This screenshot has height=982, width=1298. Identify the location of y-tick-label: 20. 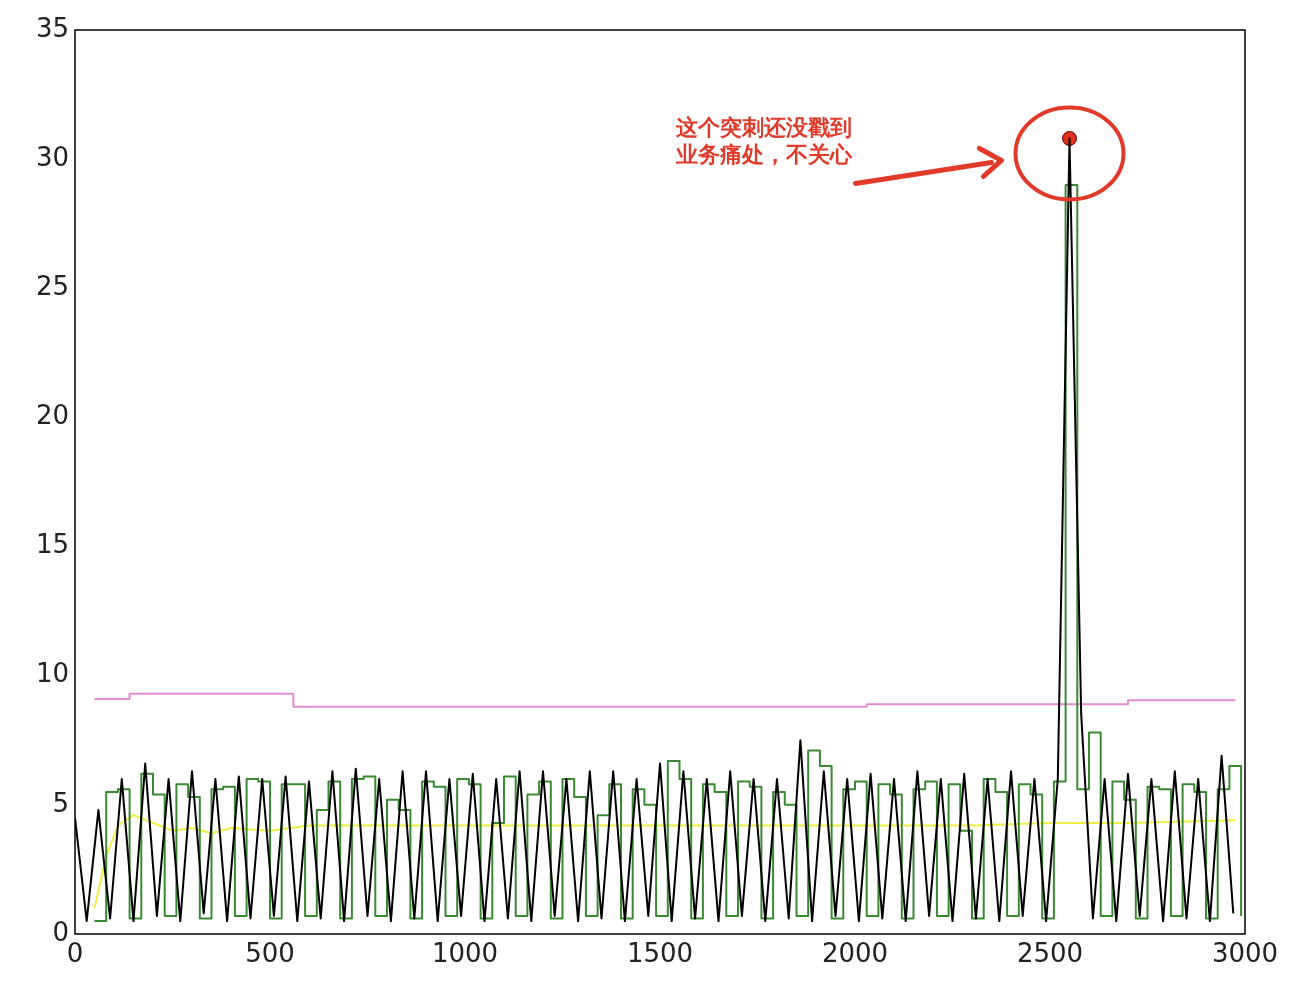
(52, 415).